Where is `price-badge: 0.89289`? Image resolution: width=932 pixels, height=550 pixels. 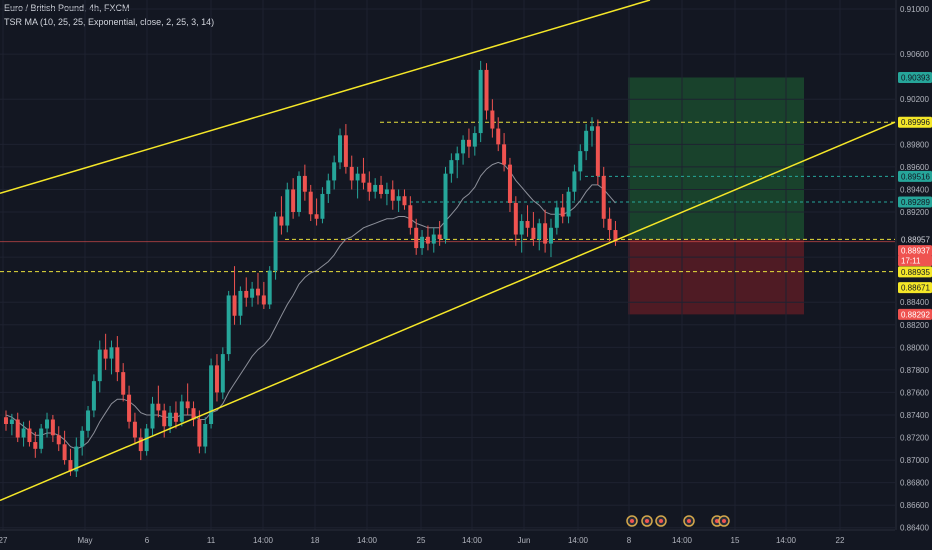
price-badge: 0.89289 is located at coordinates (915, 202).